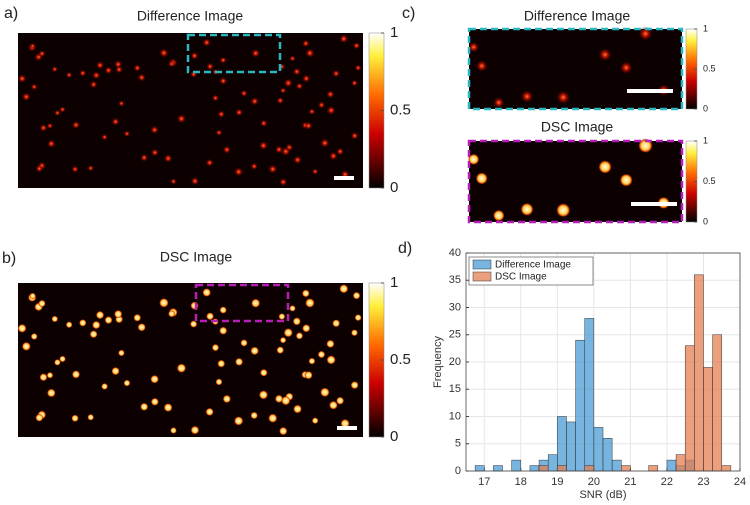 The width and height of the screenshot is (750, 505). I want to click on y-tick-label: 5, so click(458, 444).